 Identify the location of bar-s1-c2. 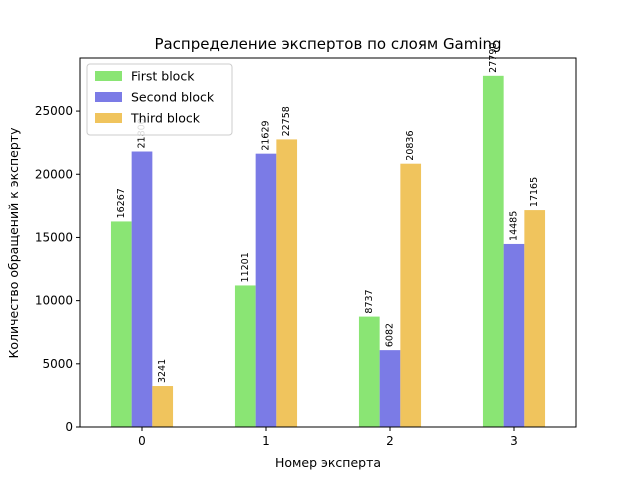
(390, 388).